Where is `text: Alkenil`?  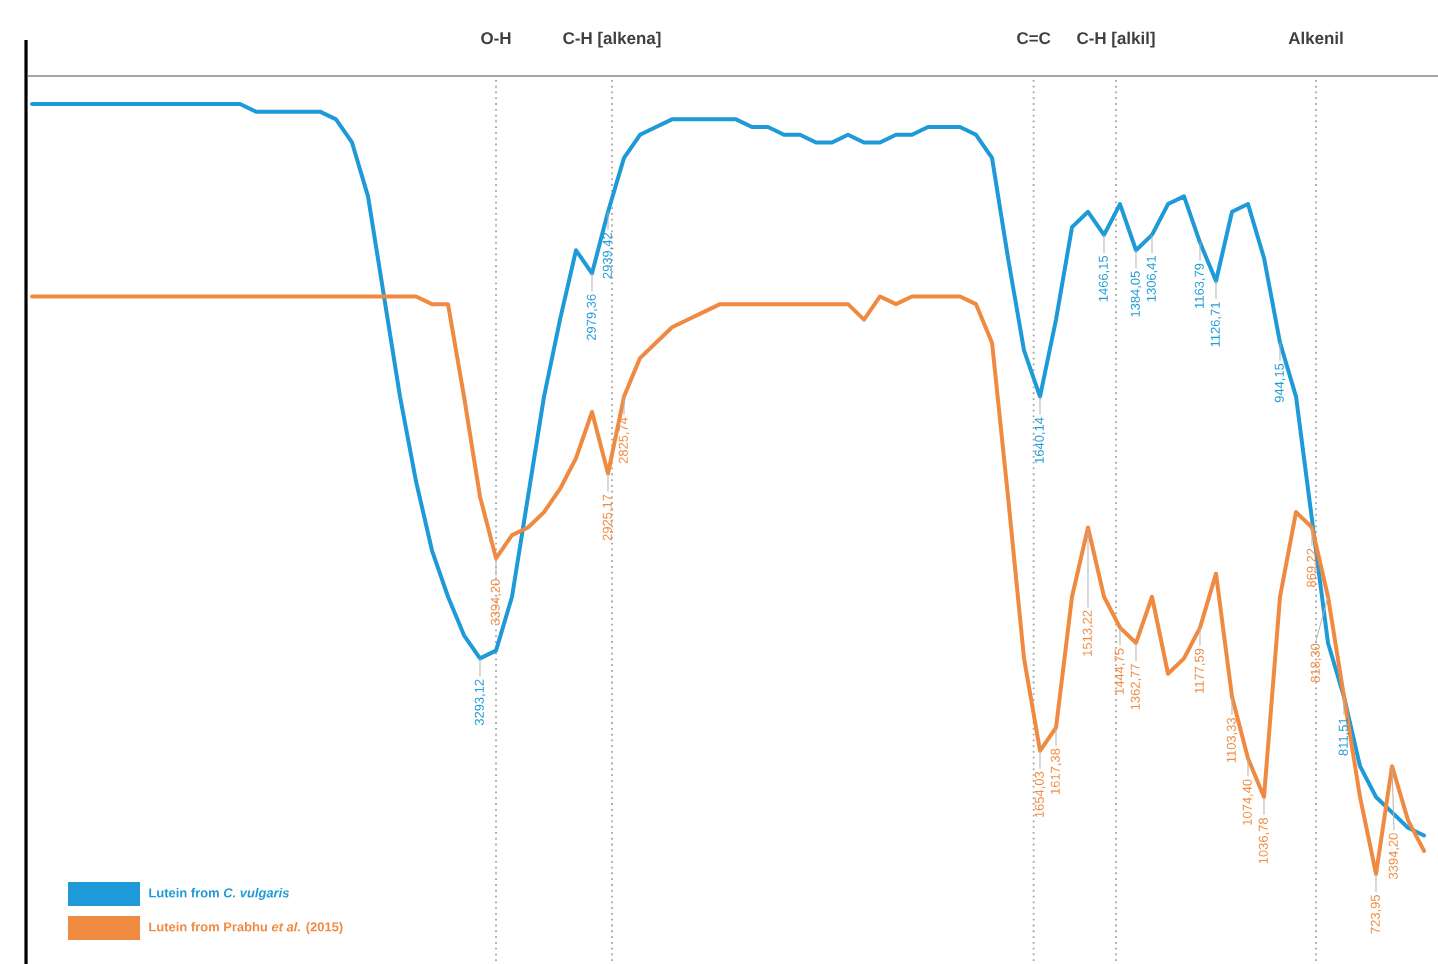 text: Alkenil is located at coordinates (1315, 38).